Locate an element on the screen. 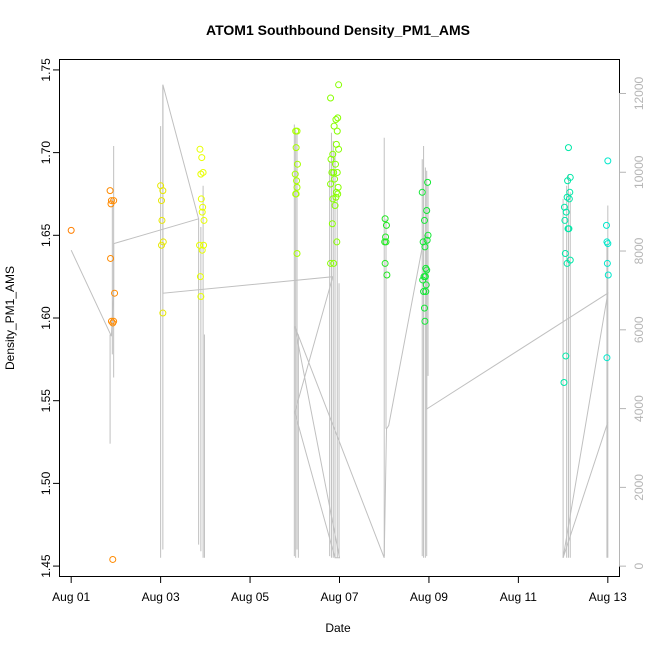 The height and width of the screenshot is (650, 650). x-tick-label: Aug 01 is located at coordinates (71, 597).